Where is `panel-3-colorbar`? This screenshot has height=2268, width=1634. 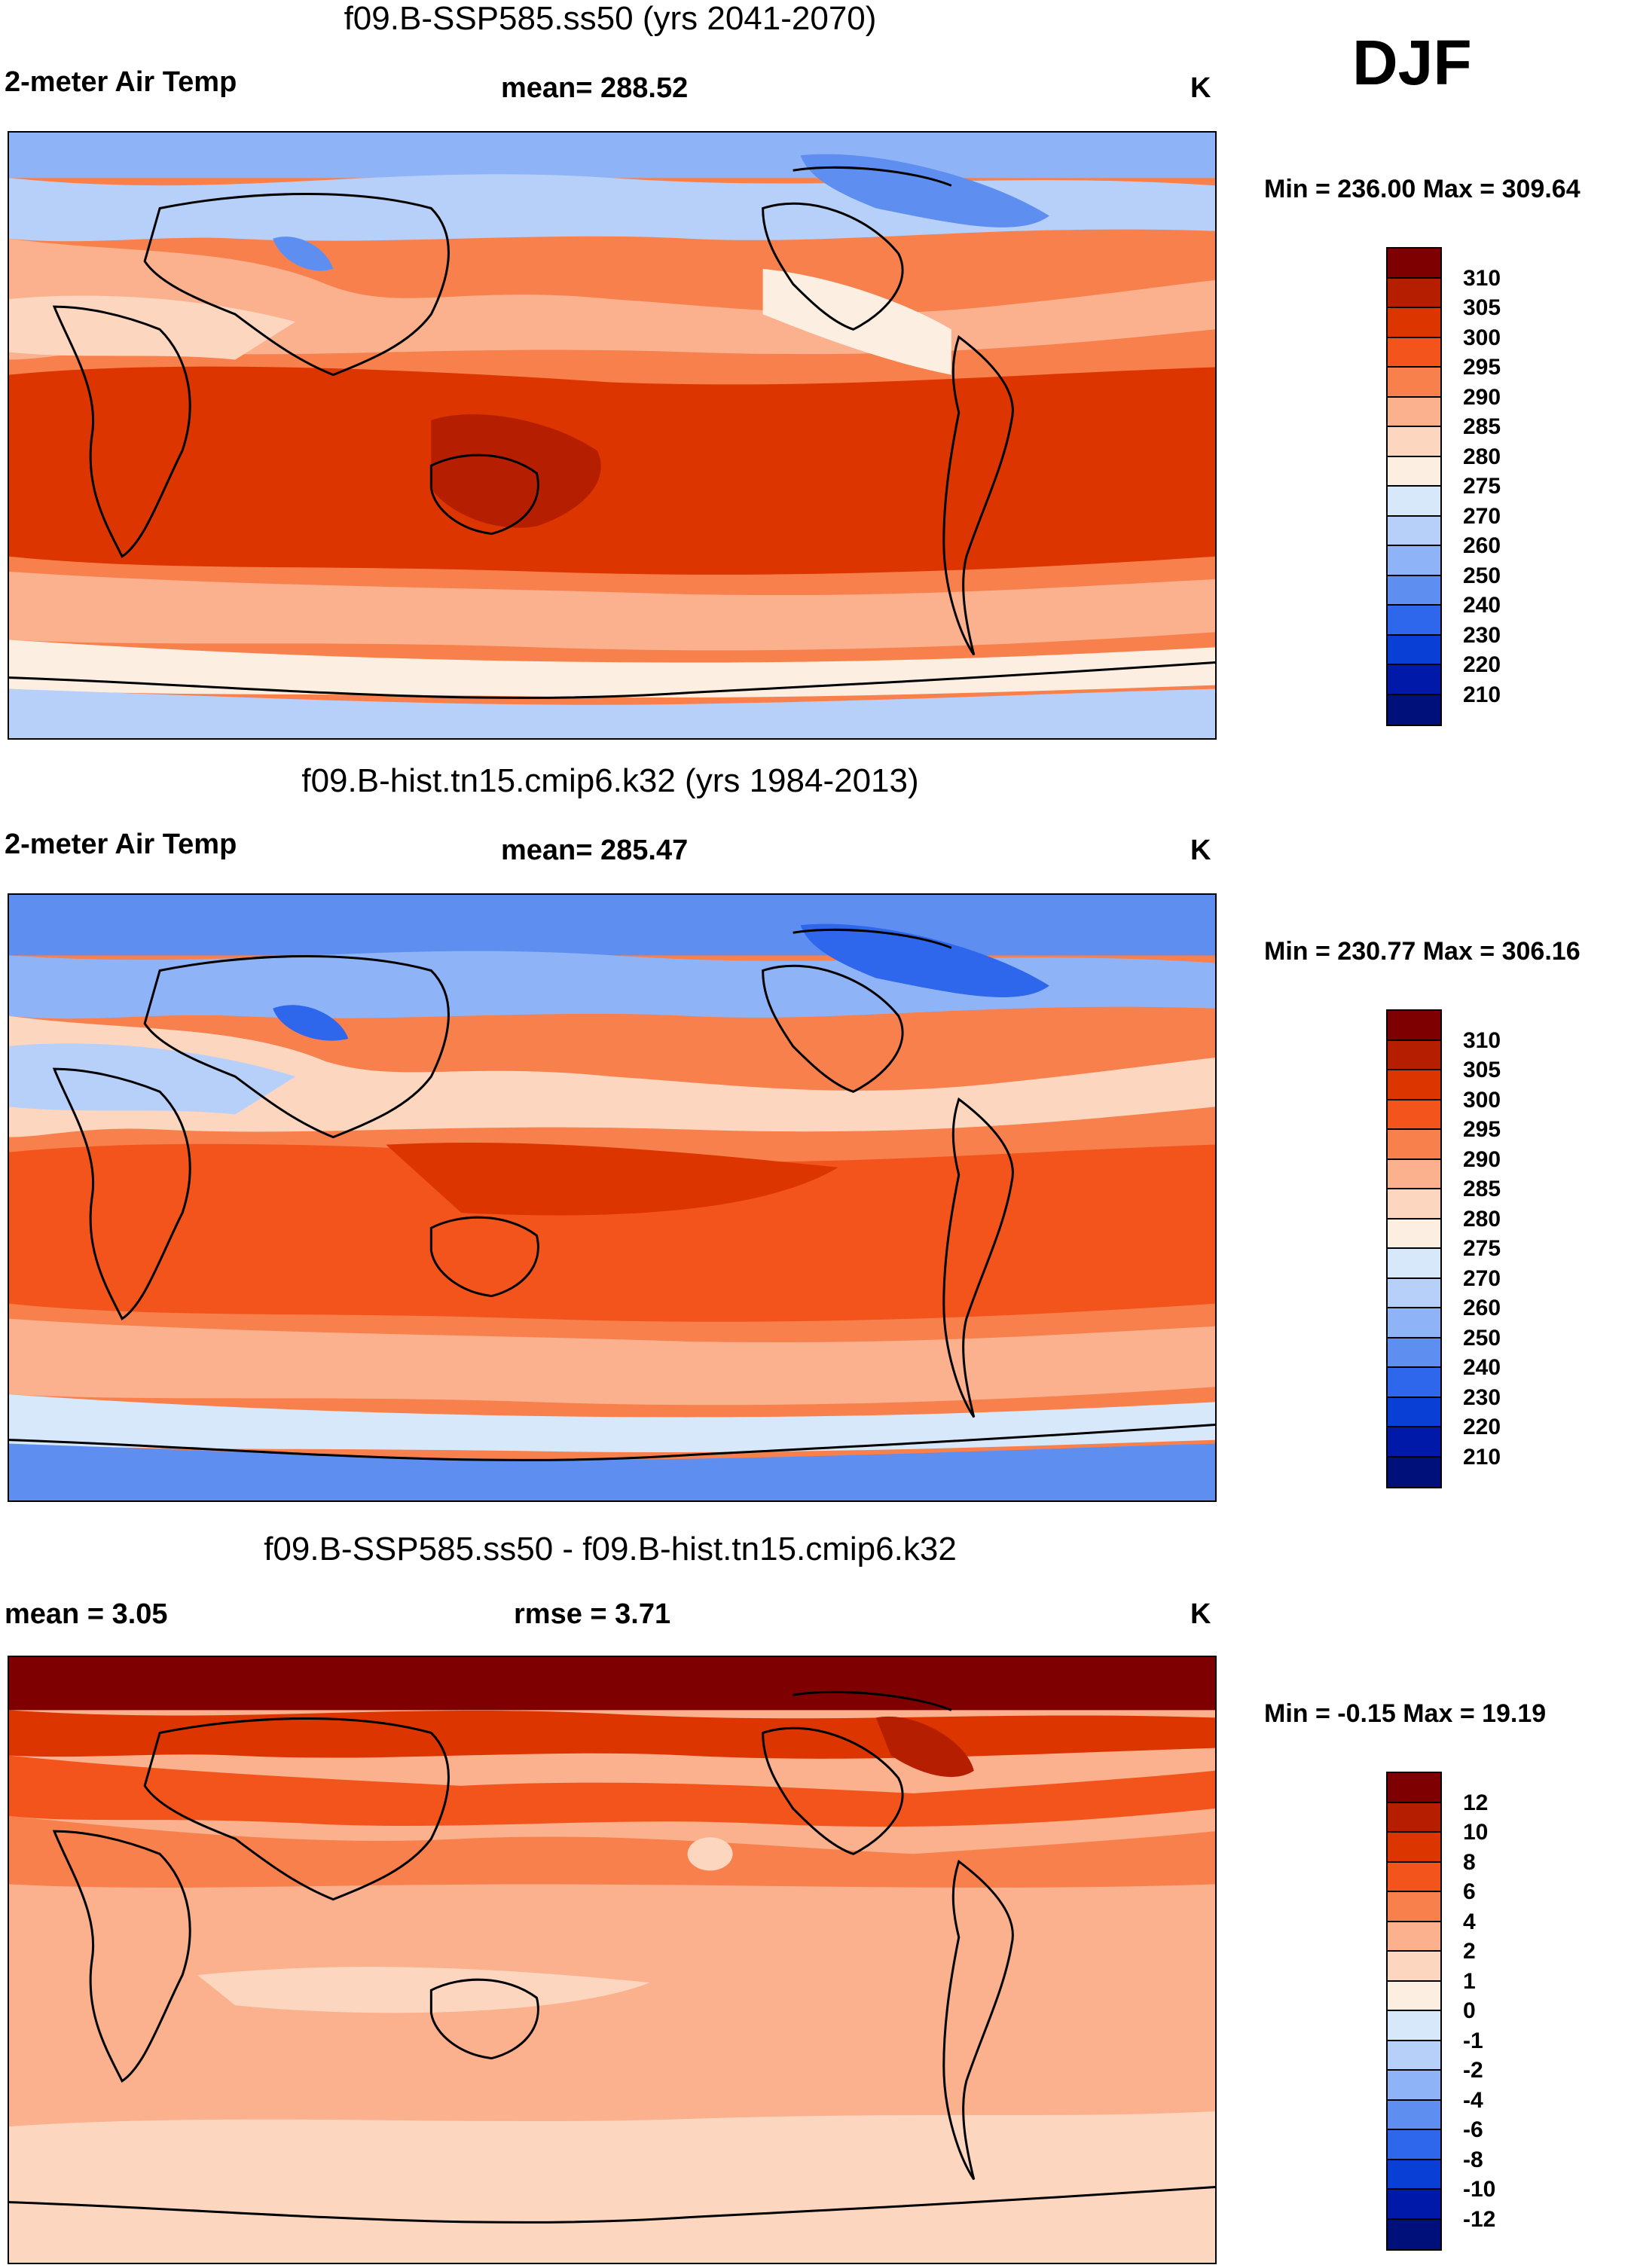 panel-3-colorbar is located at coordinates (1414, 2012).